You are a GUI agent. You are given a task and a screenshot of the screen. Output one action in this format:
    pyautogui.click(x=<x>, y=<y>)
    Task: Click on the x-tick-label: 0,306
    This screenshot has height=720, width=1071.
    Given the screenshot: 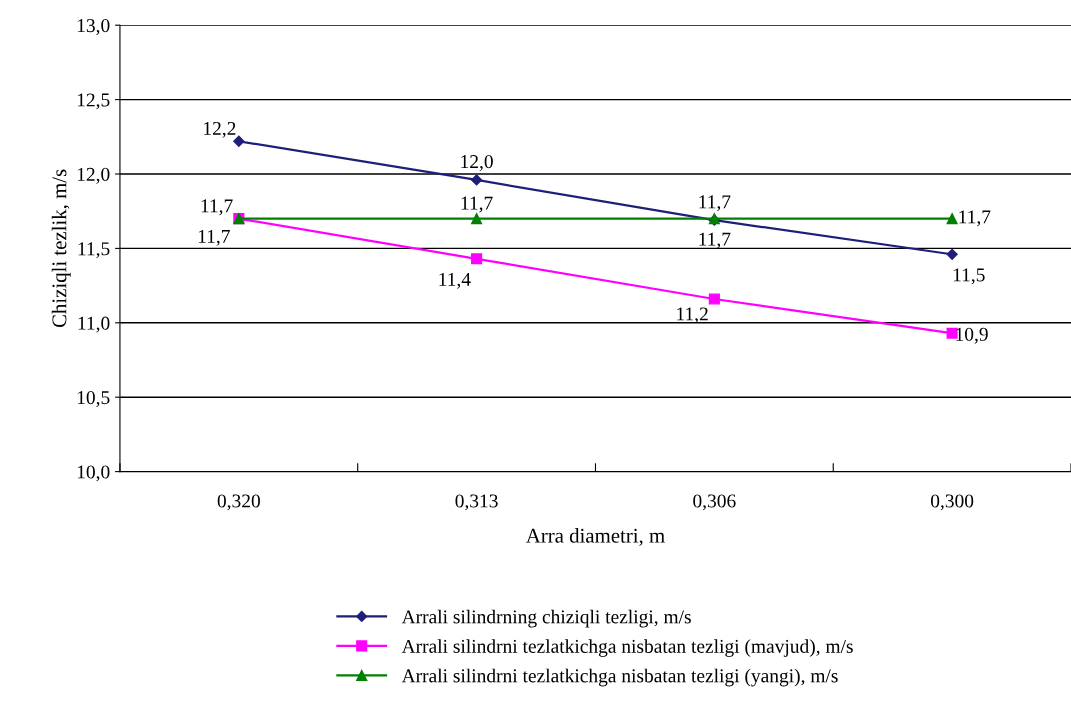 What is the action you would take?
    pyautogui.click(x=714, y=502)
    